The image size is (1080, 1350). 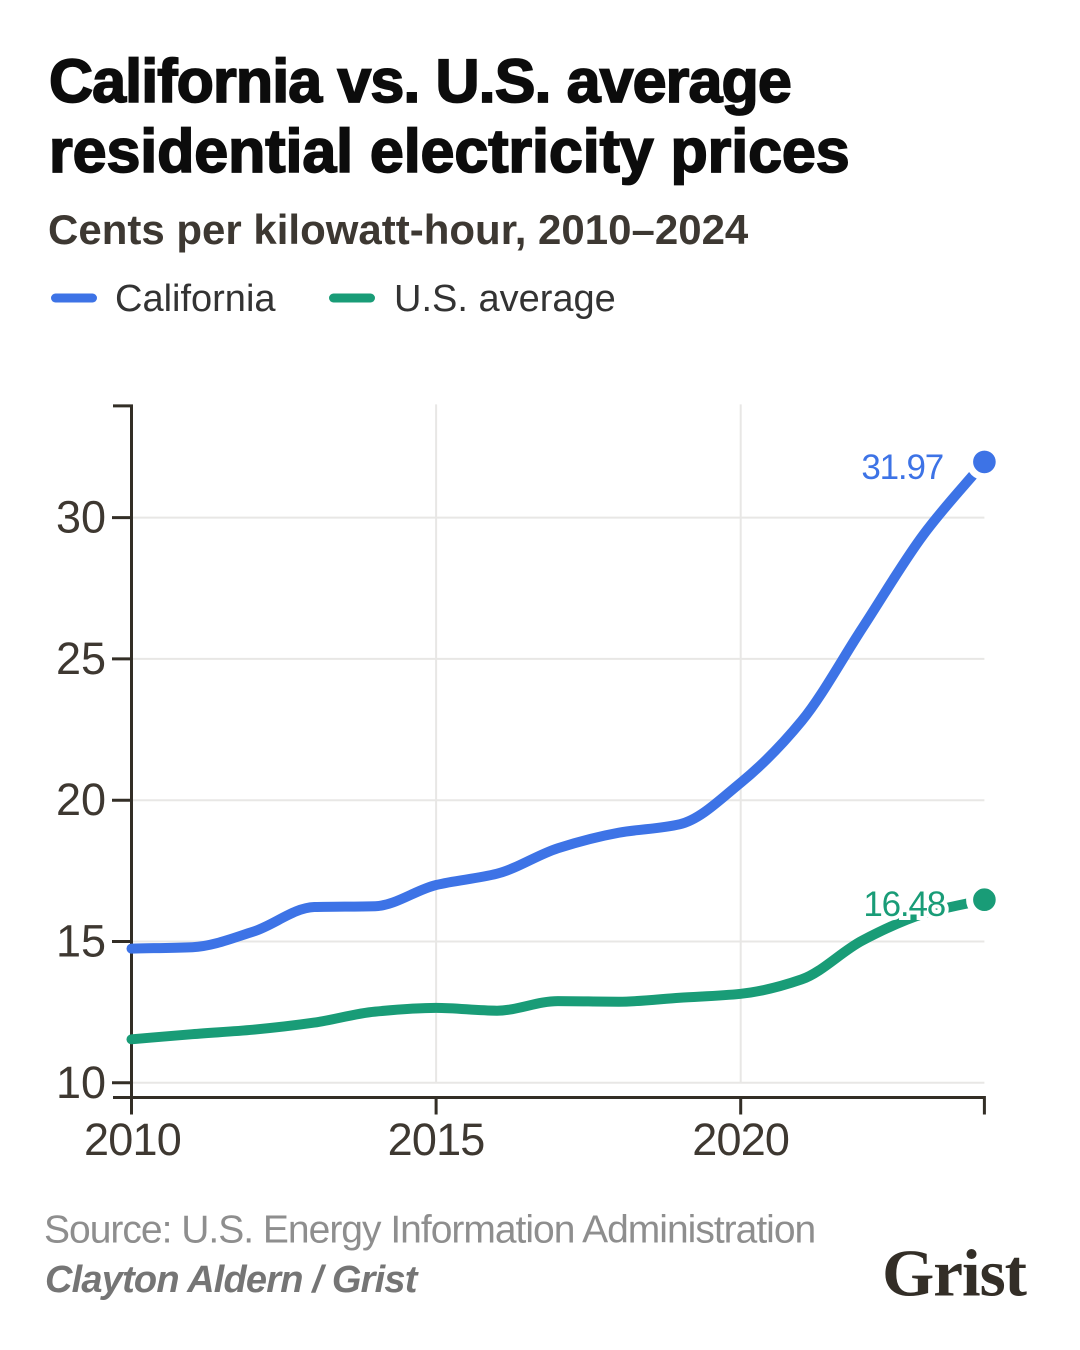 What do you see at coordinates (955, 1274) in the screenshot?
I see `svg-text: Grist` at bounding box center [955, 1274].